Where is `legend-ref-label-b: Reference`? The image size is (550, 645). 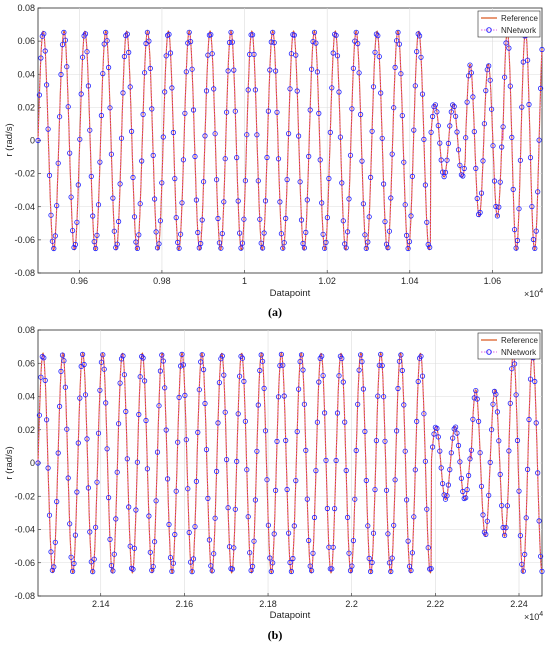
legend-ref-label-b: Reference is located at coordinates (519, 340).